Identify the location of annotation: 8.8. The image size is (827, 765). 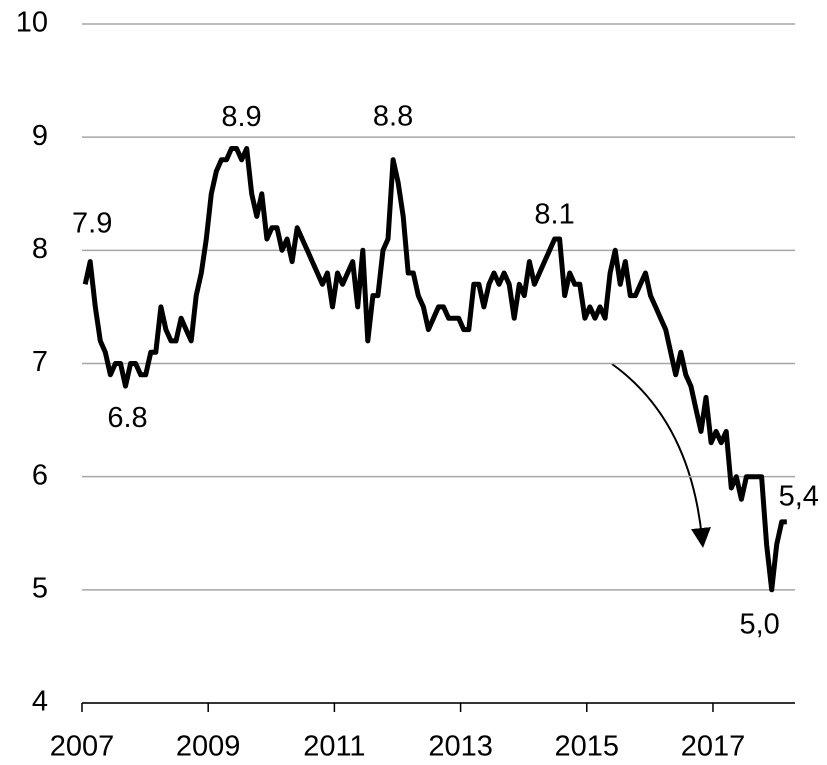
(393, 116).